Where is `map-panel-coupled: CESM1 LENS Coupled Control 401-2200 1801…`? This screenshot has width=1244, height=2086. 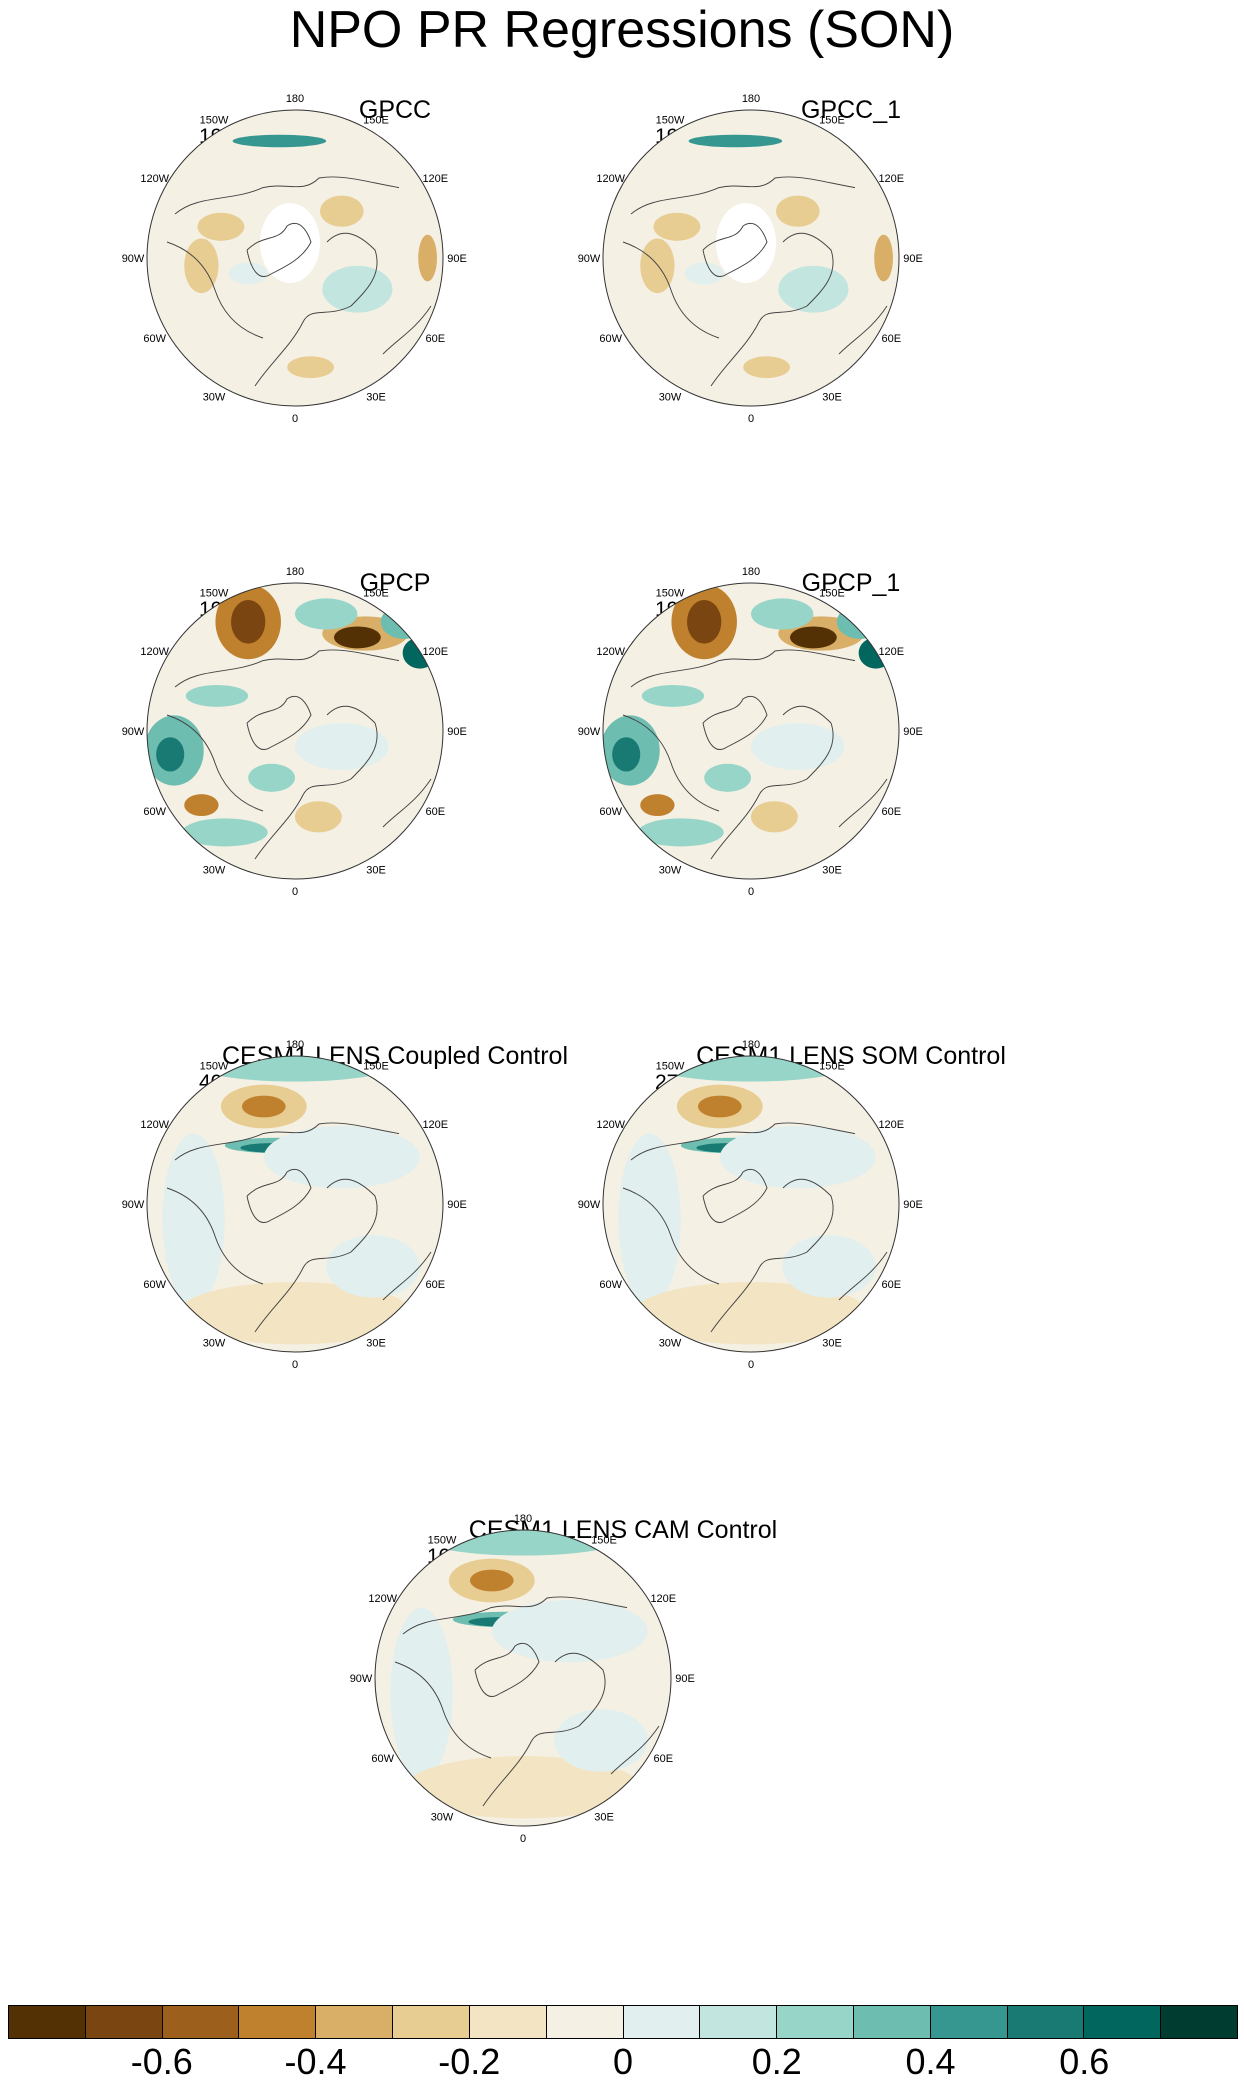 map-panel-coupled: CESM1 LENS Coupled Control 401-2200 1801… is located at coordinates (388, 1275).